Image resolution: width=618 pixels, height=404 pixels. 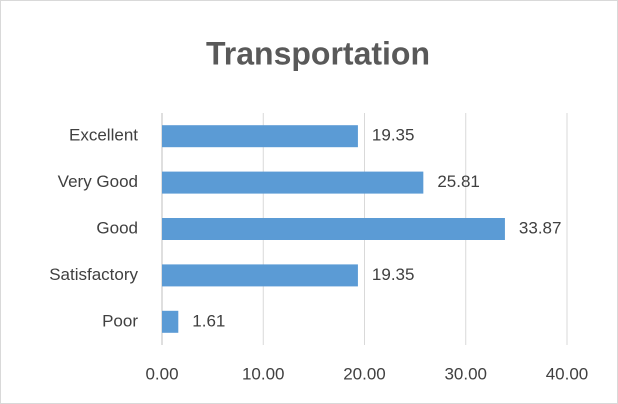 What do you see at coordinates (364, 373) in the screenshot?
I see `x-tick-label: 20.00` at bounding box center [364, 373].